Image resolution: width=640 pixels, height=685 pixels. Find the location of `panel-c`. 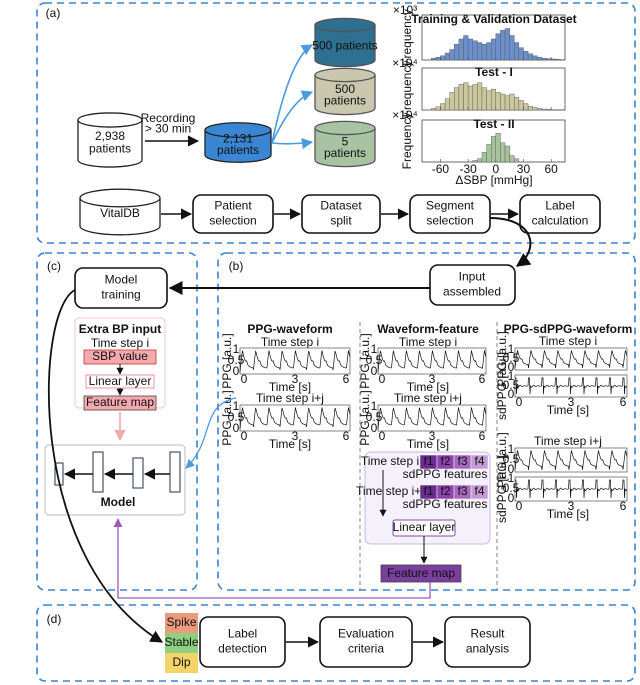

panel-c is located at coordinates (117, 421).